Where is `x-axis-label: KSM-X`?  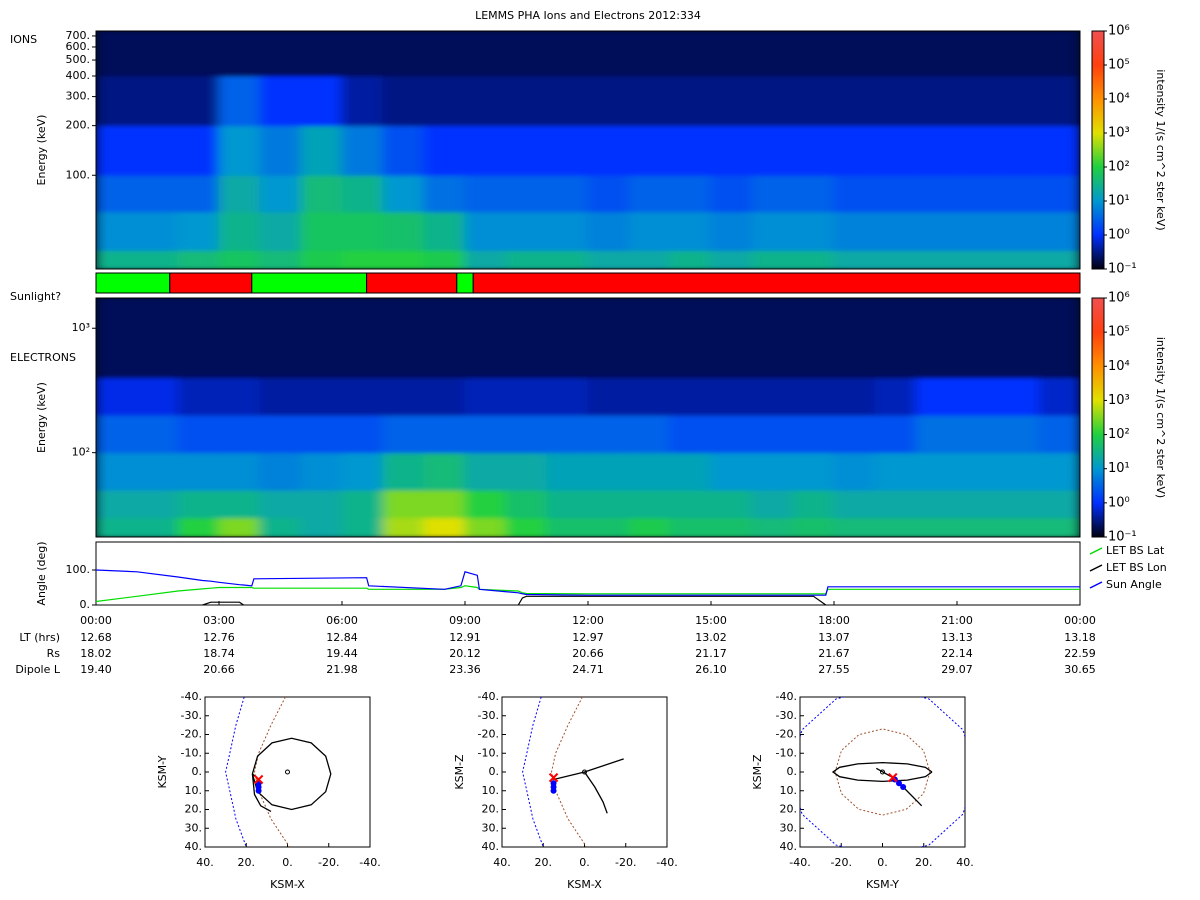 x-axis-label: KSM-X is located at coordinates (584, 884).